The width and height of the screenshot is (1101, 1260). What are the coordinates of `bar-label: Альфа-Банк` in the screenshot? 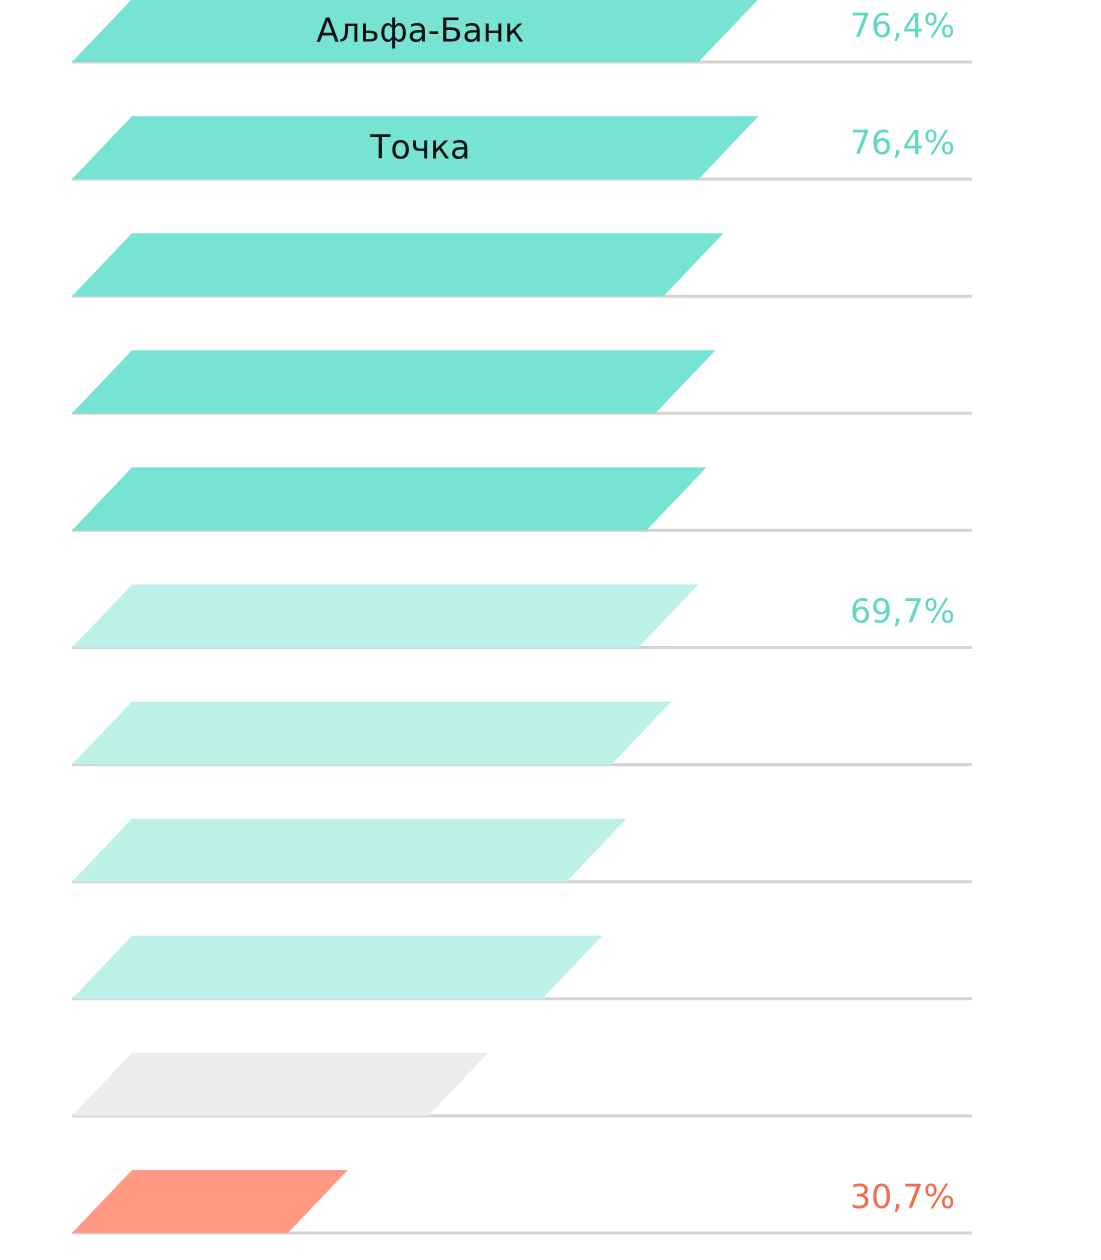 It's located at (420, 30).